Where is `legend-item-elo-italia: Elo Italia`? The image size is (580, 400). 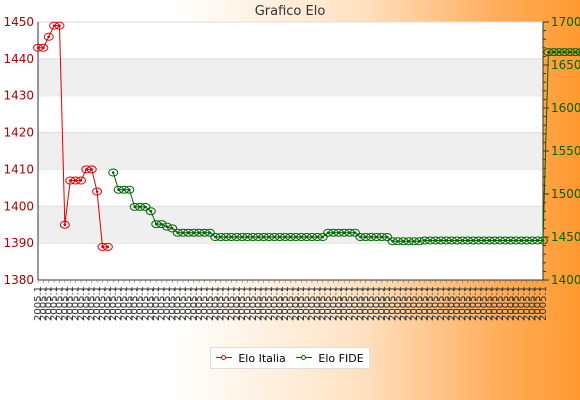
legend-item-elo-italia: Elo Italia is located at coordinates (251, 358).